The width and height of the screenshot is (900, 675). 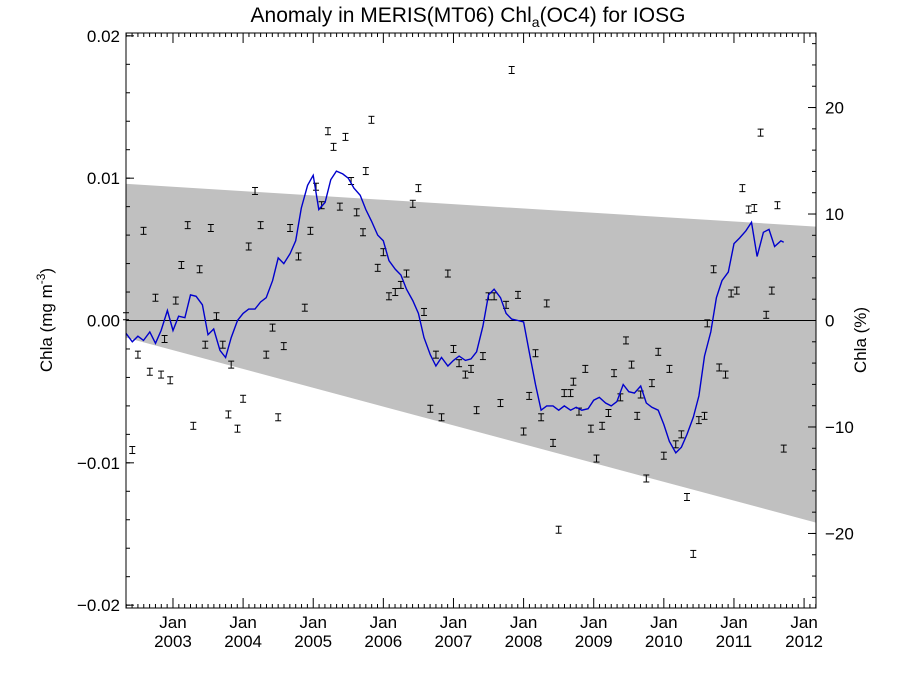 What do you see at coordinates (829, 321) in the screenshot?
I see `y2-tick-label: 0` at bounding box center [829, 321].